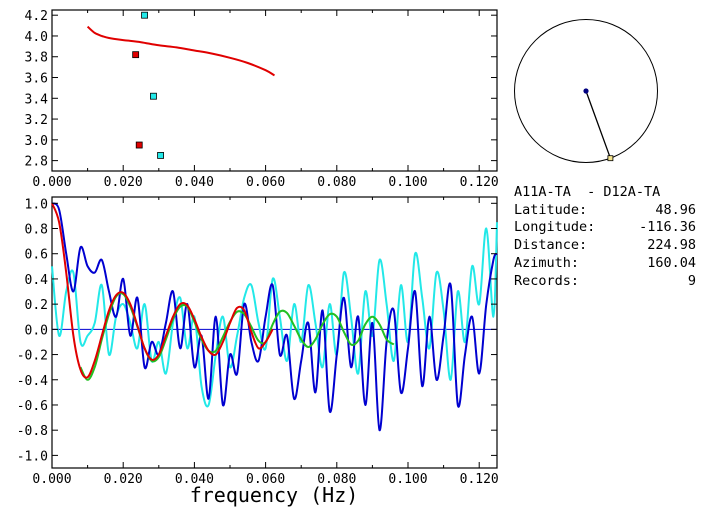 The image size is (703, 519). I want to click on azimuth-label: Azimuth:, so click(547, 262).